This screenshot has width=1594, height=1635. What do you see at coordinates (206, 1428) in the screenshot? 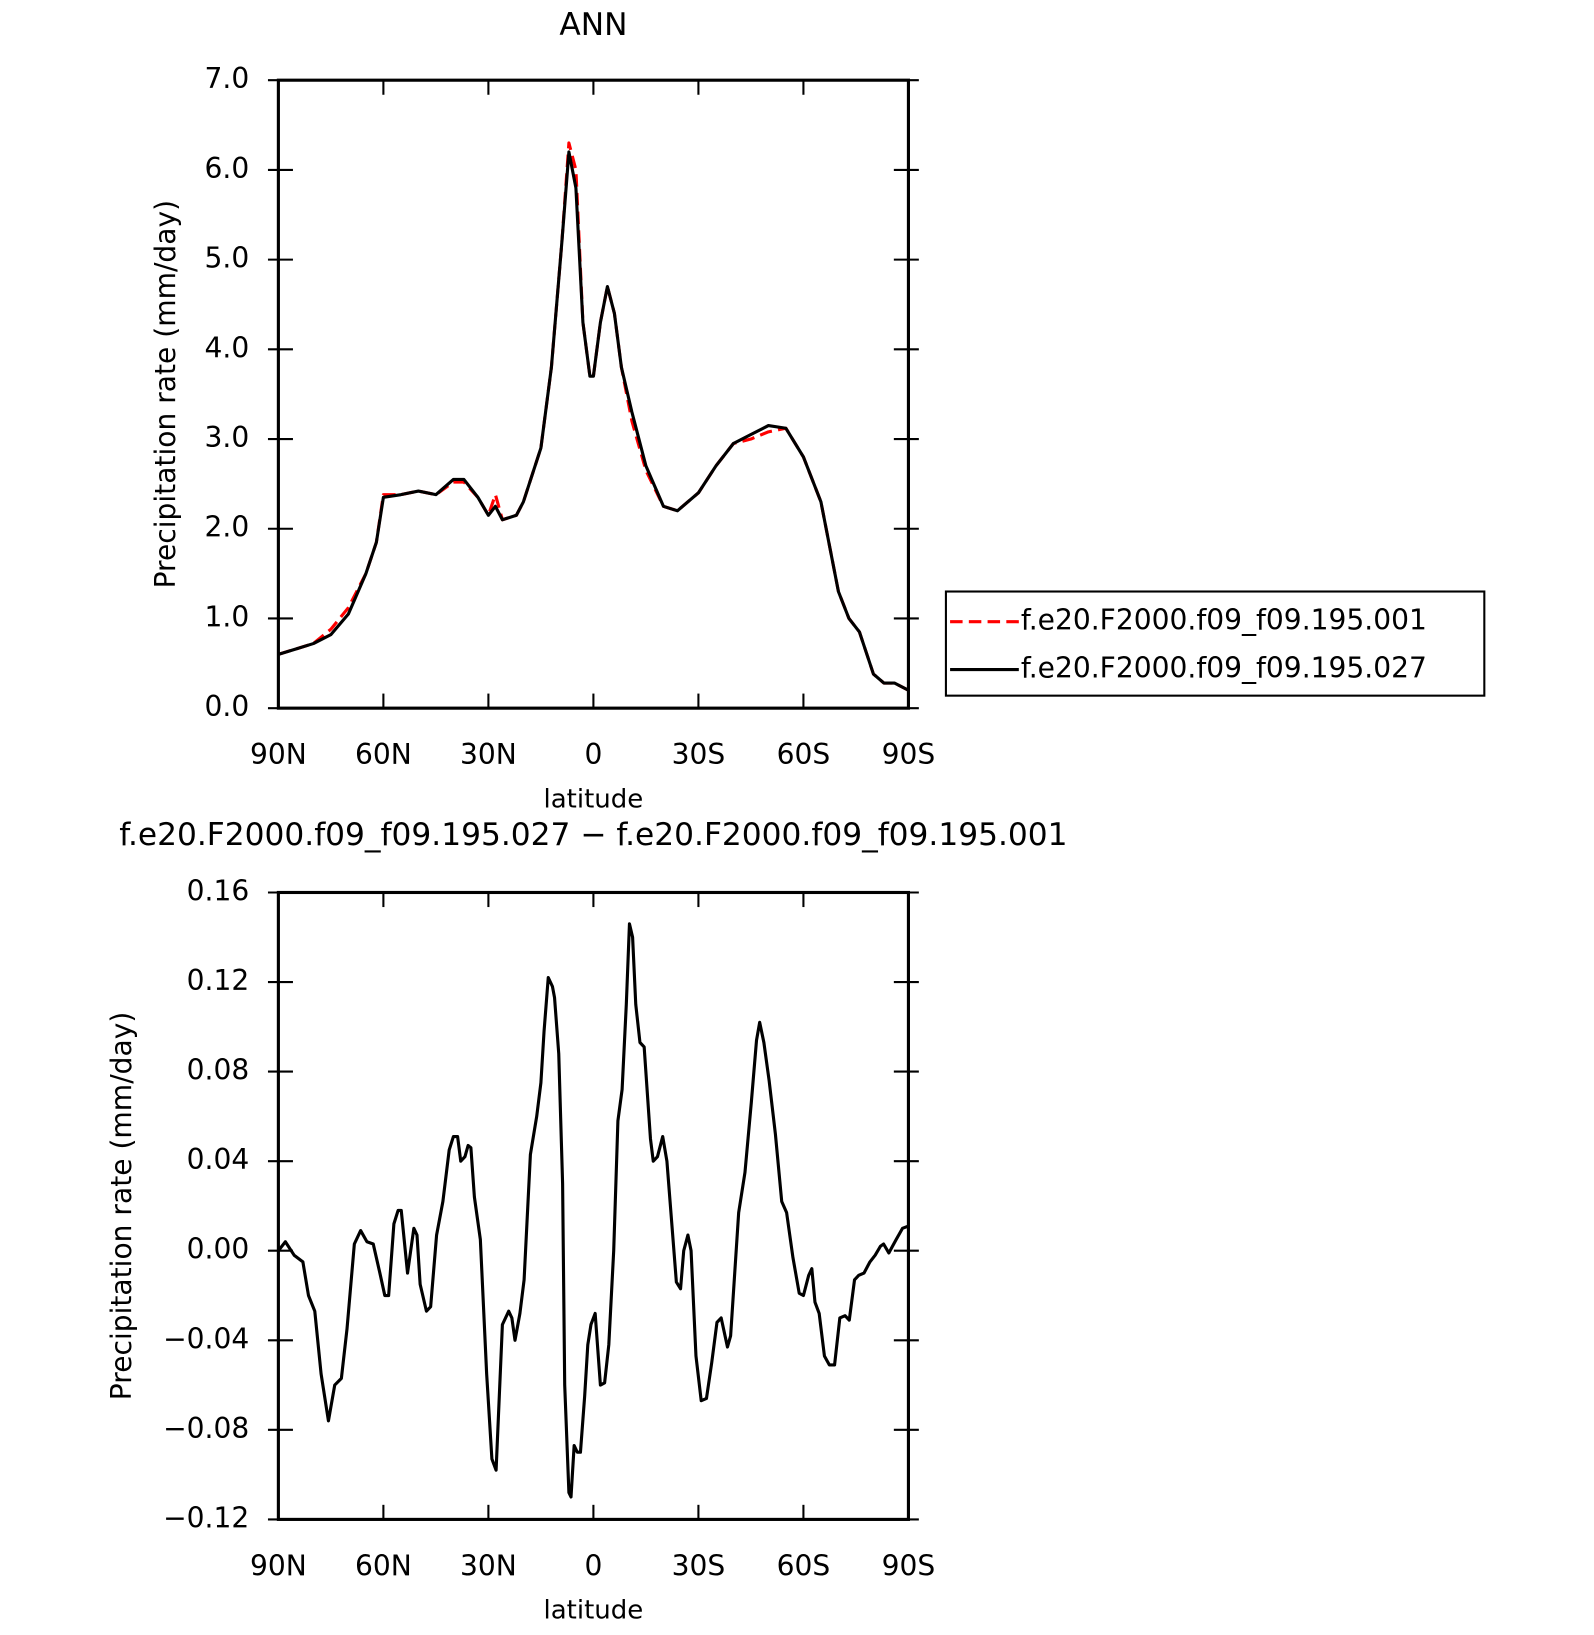
I see `y-tick-label: −0.08` at bounding box center [206, 1428].